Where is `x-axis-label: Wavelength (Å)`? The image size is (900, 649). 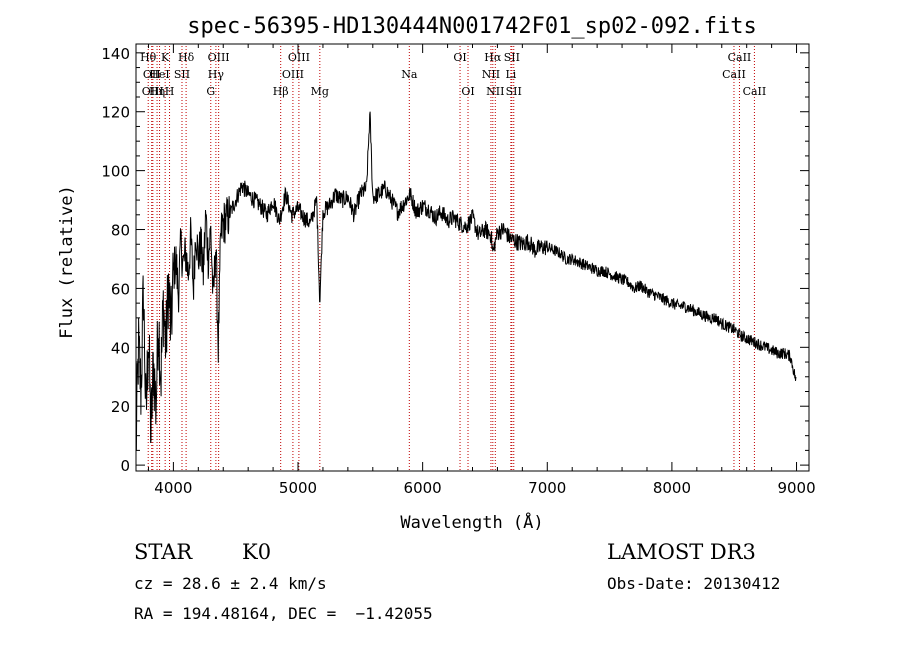 x-axis-label: Wavelength (Å) is located at coordinates (471, 522).